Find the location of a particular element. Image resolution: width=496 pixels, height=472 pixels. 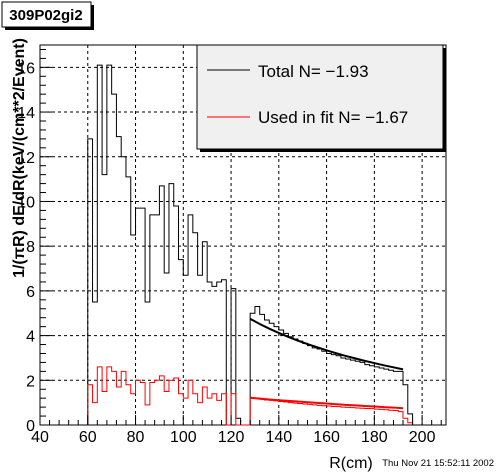

x-tick-label: 140 is located at coordinates (278, 437).